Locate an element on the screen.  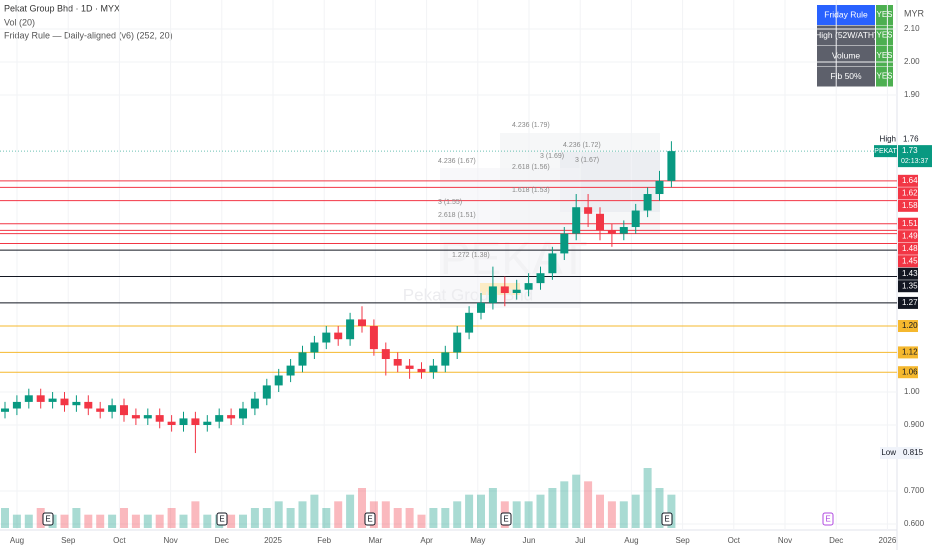
fib-label: 4.236 (1.72) is located at coordinates (582, 145).